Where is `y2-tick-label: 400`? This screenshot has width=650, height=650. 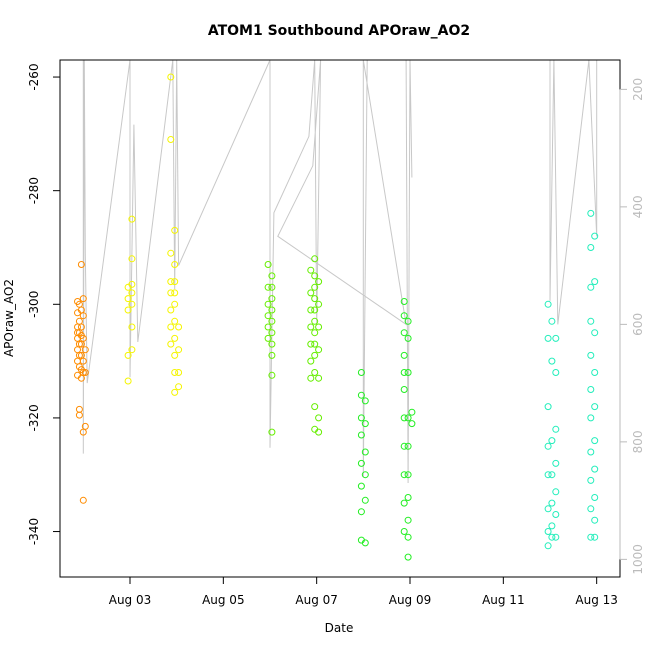
y2-tick-label: 400 is located at coordinates (638, 206).